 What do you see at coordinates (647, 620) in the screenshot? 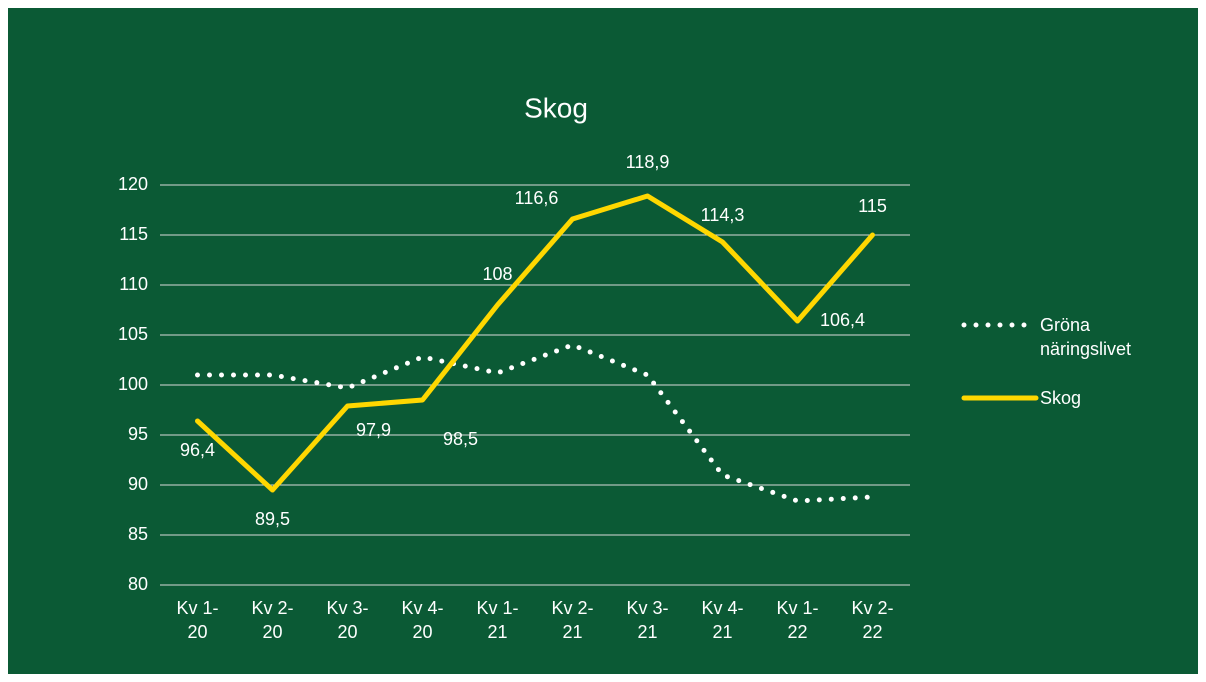
I see `x-tick-label: Kv 3-21` at bounding box center [647, 620].